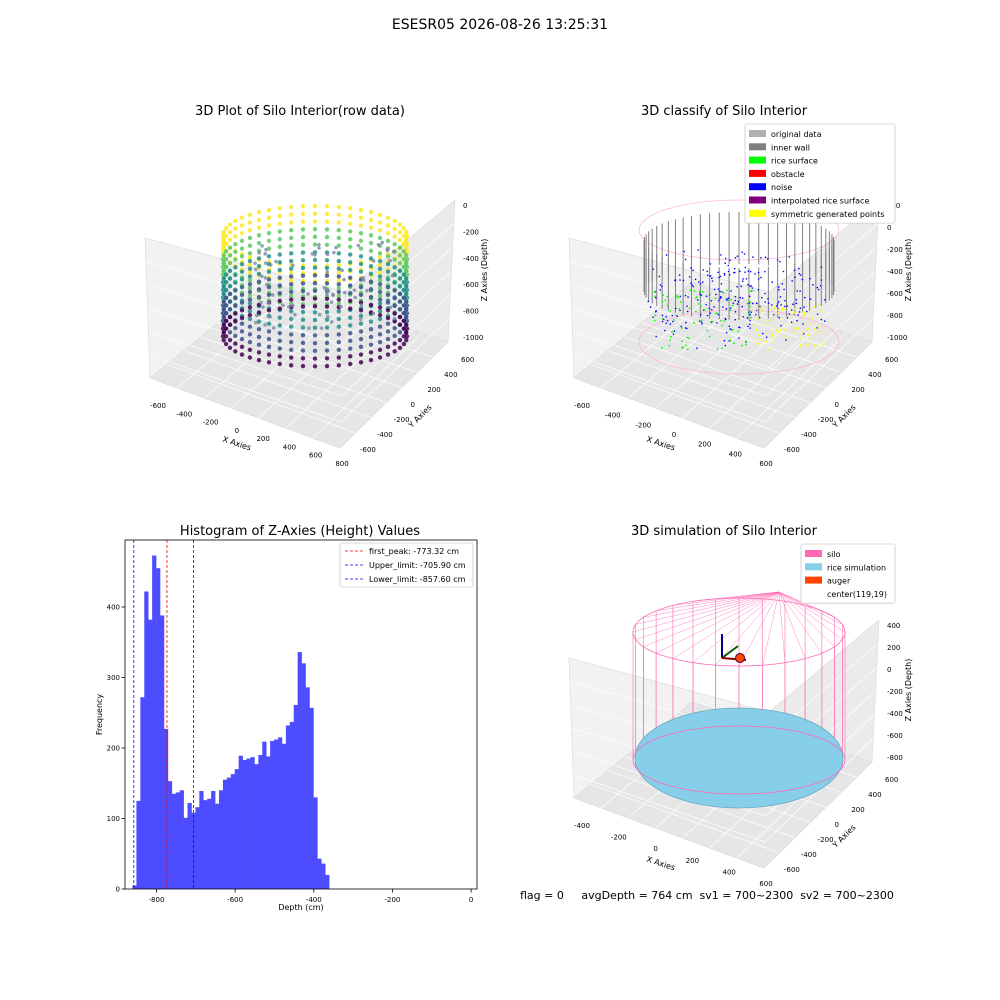 The height and width of the screenshot is (1000, 1000). Describe the element at coordinates (765, 464) in the screenshot. I see `x-tick-label: 600` at that location.